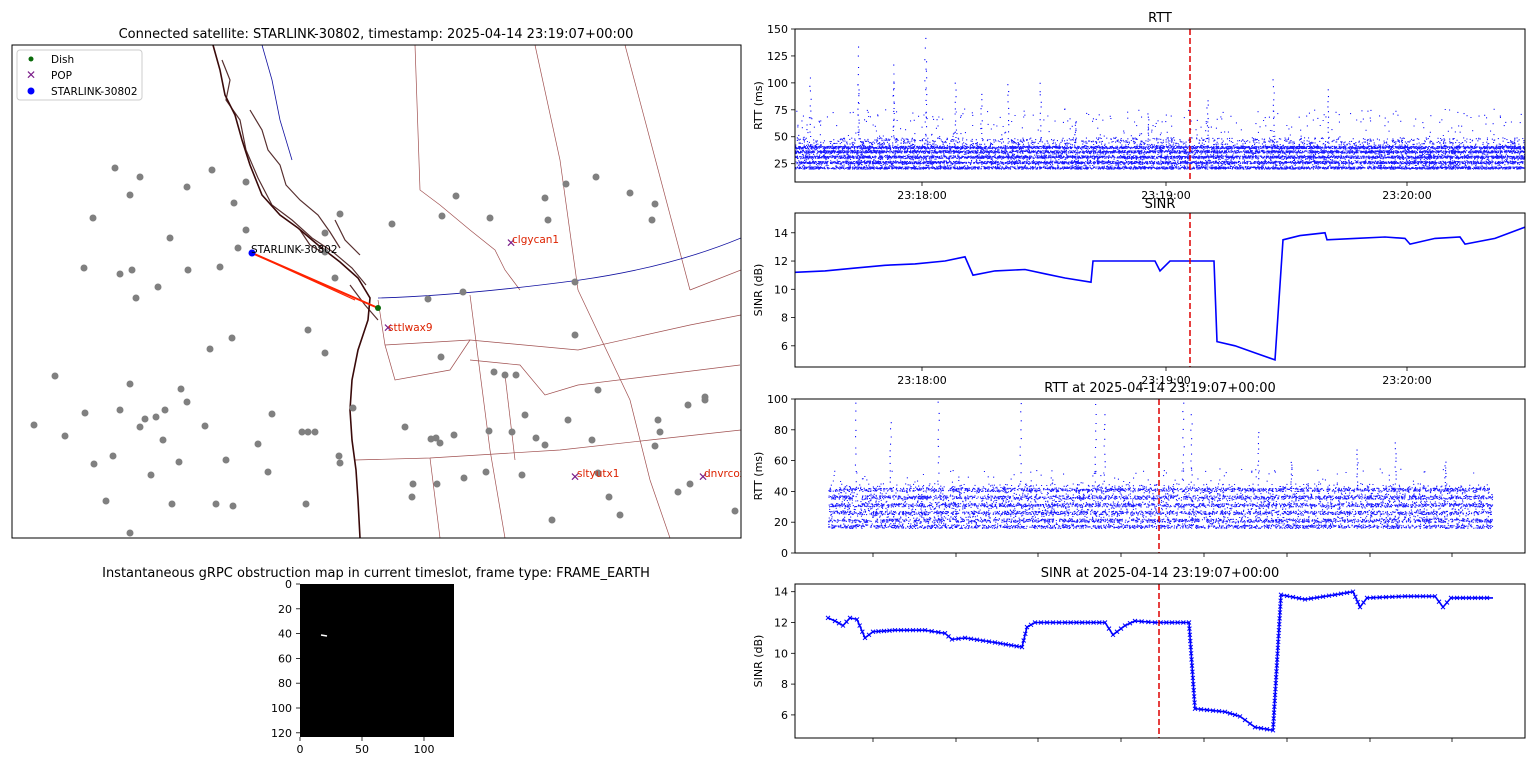 Image resolution: width=1536 pixels, height=768 pixels. What do you see at coordinates (1161, 498) in the screenshot?
I see `rtt-scatter-cloud` at bounding box center [1161, 498].